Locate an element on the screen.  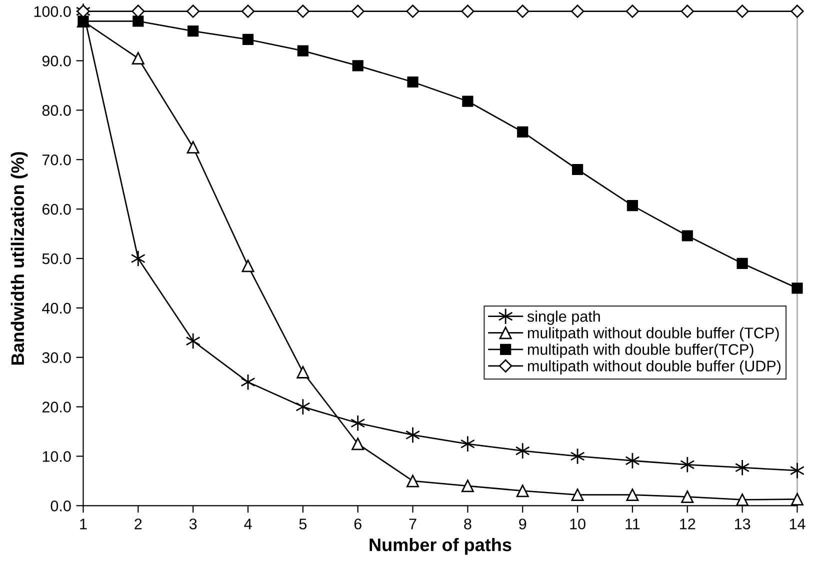
legend-label: multipath with double buffer(TCP) is located at coordinates (641, 351).